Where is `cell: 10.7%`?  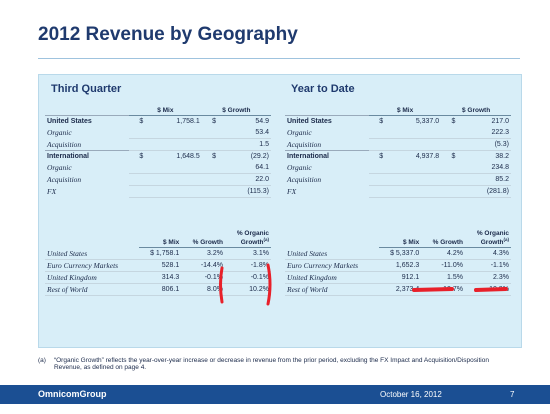
cell: 10.7% is located at coordinates (443, 290).